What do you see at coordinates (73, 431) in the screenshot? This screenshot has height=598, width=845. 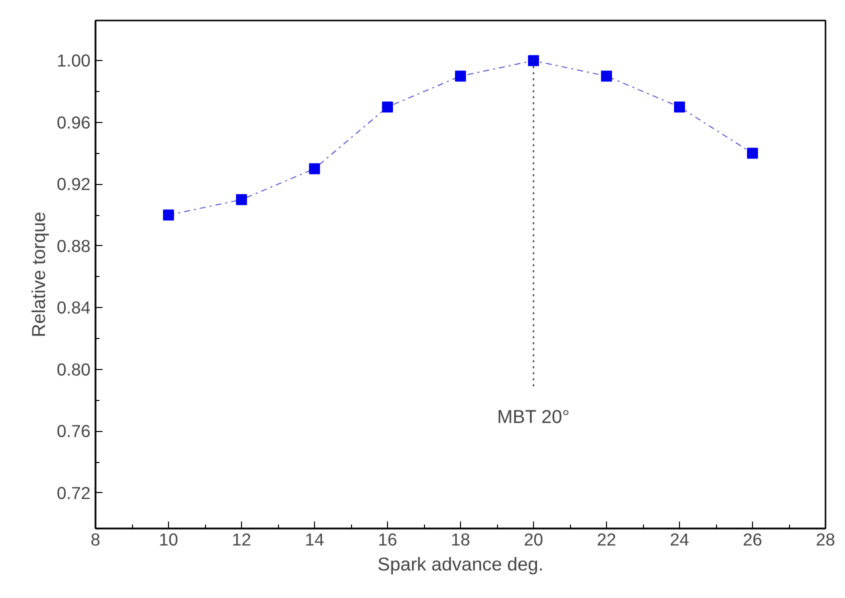 I see `y-tick-label: 0.76` at bounding box center [73, 431].